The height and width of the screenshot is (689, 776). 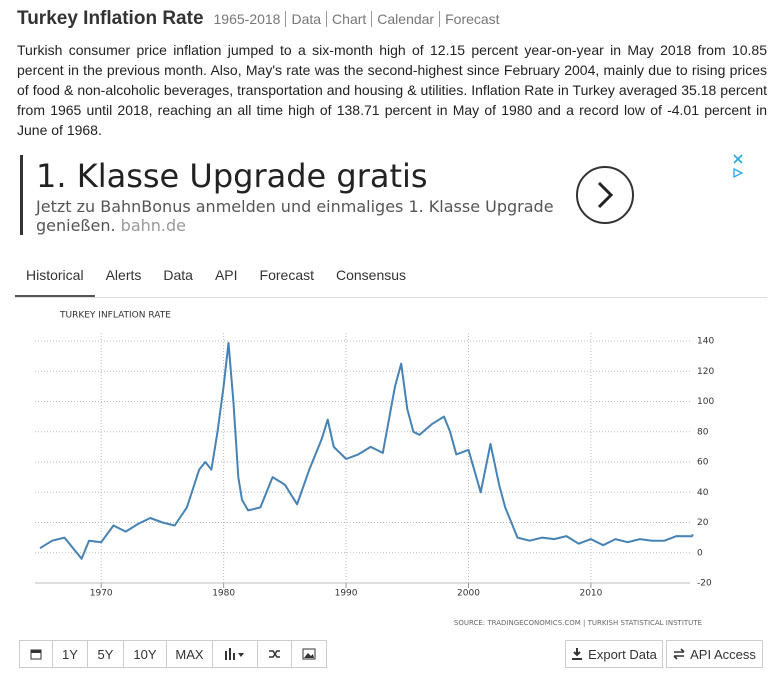 I want to click on y-tick-label: 140, so click(x=705, y=342).